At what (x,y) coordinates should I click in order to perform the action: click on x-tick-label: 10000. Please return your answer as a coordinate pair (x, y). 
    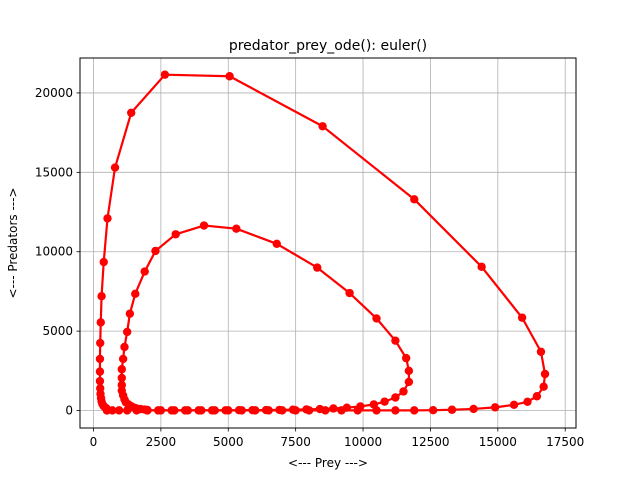
    Looking at the image, I should click on (363, 442).